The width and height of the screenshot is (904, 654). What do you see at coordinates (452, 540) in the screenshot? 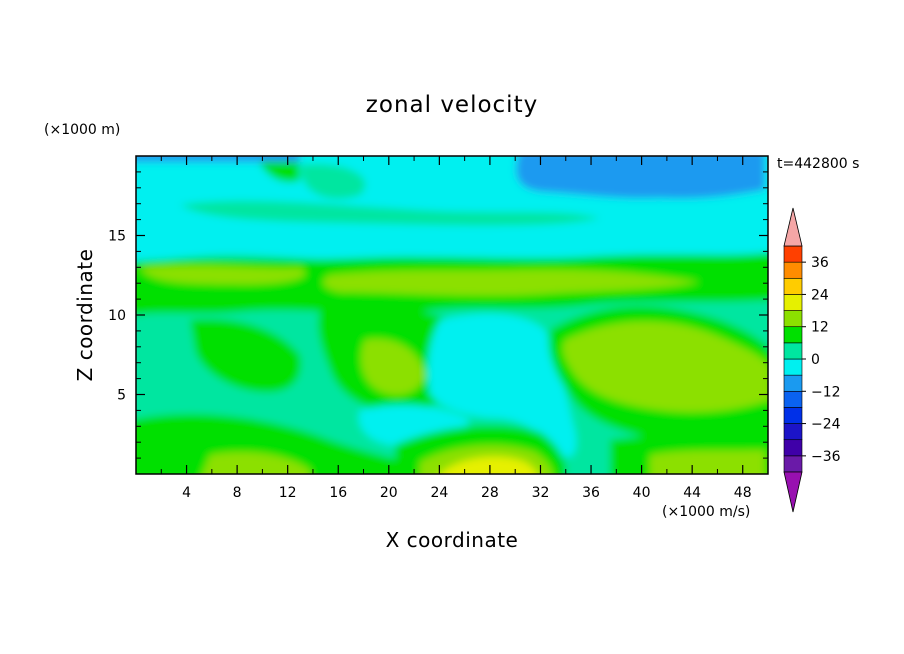
I see `x-axis-title: X coordinate` at bounding box center [452, 540].